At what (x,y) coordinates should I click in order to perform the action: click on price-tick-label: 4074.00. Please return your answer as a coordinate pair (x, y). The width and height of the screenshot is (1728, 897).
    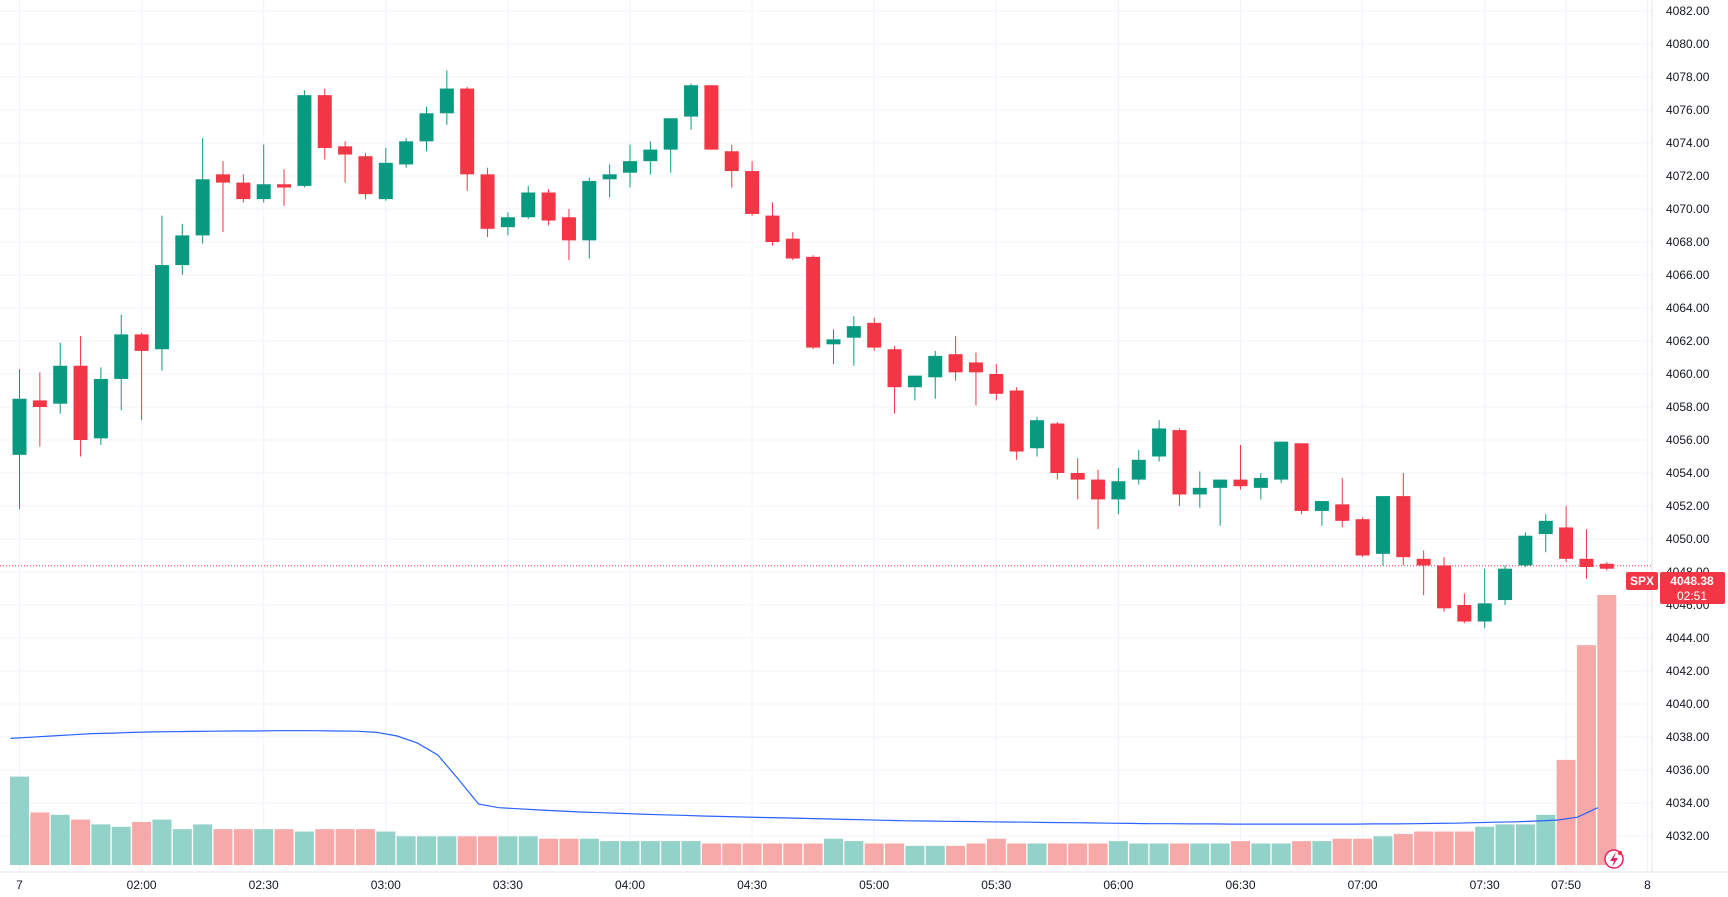
    Looking at the image, I should click on (1688, 143).